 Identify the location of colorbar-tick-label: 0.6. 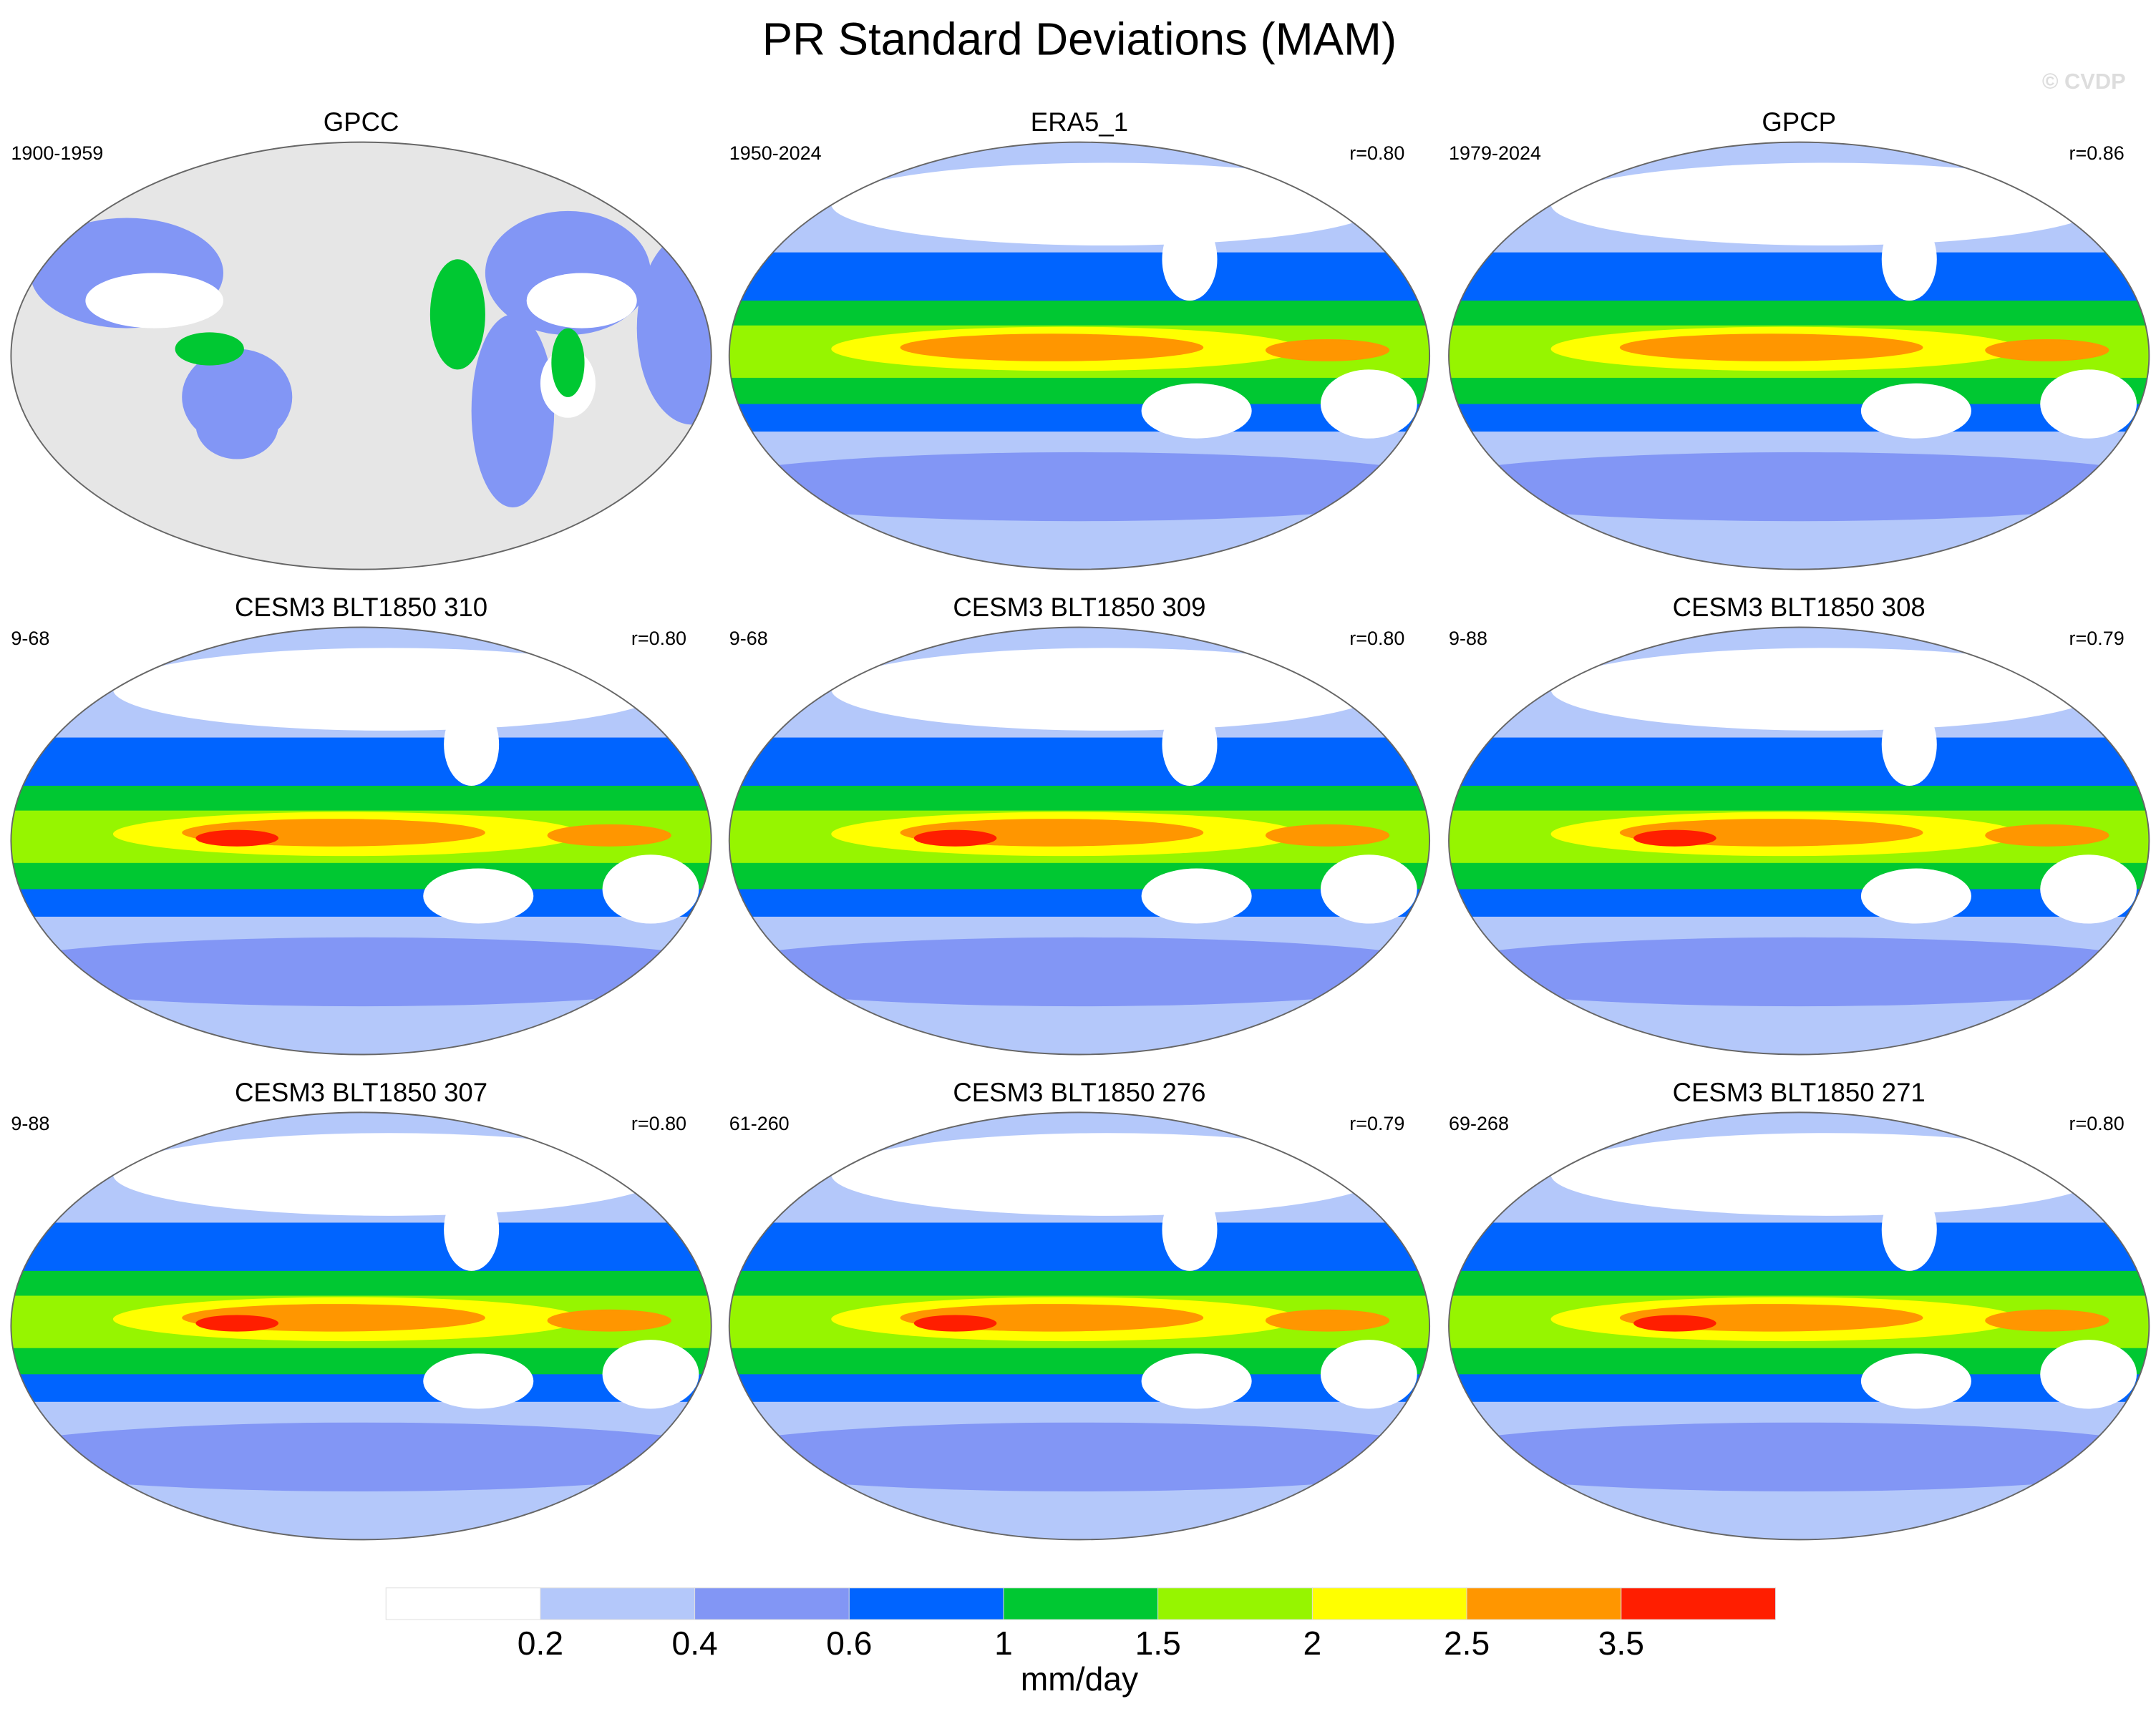
(849, 1643).